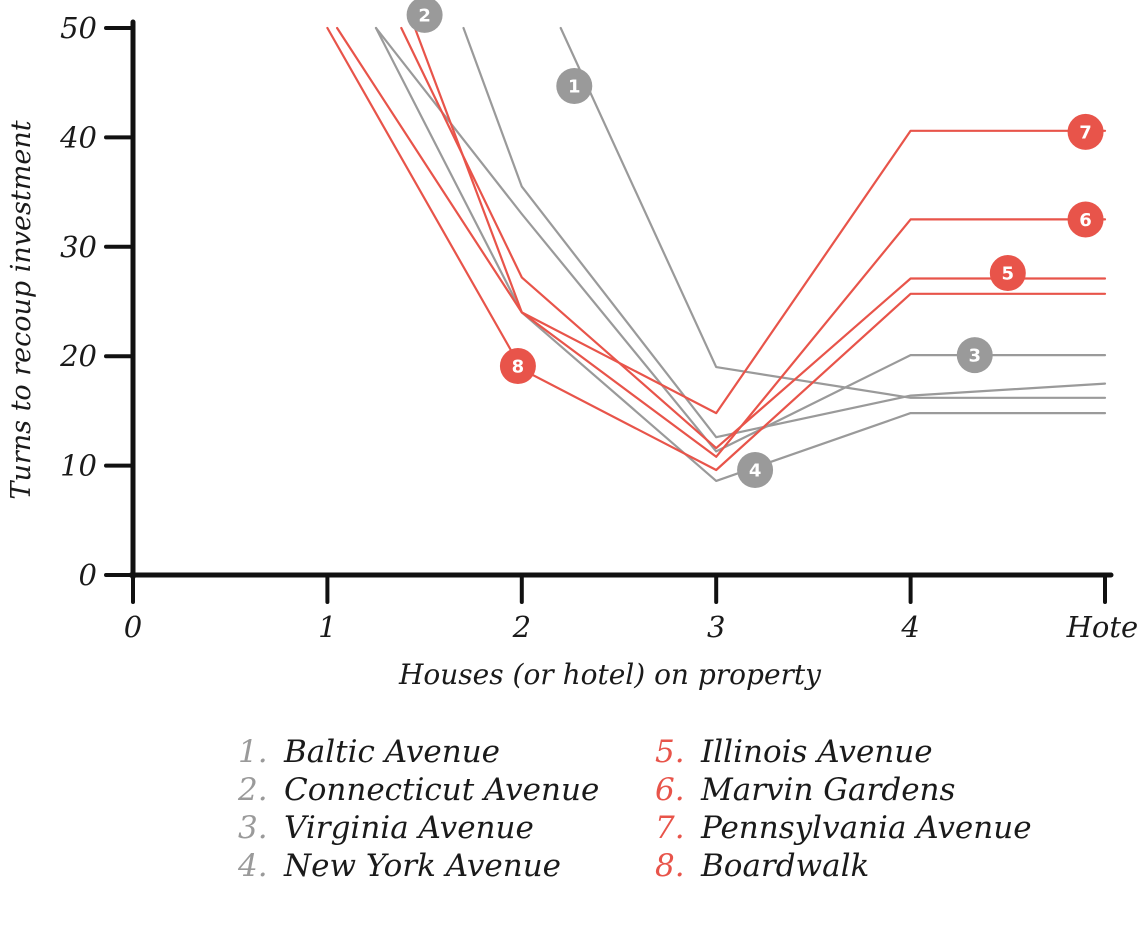  Describe the element at coordinates (392, 752) in the screenshot. I see `legend-label: Baltic Avenue` at that location.